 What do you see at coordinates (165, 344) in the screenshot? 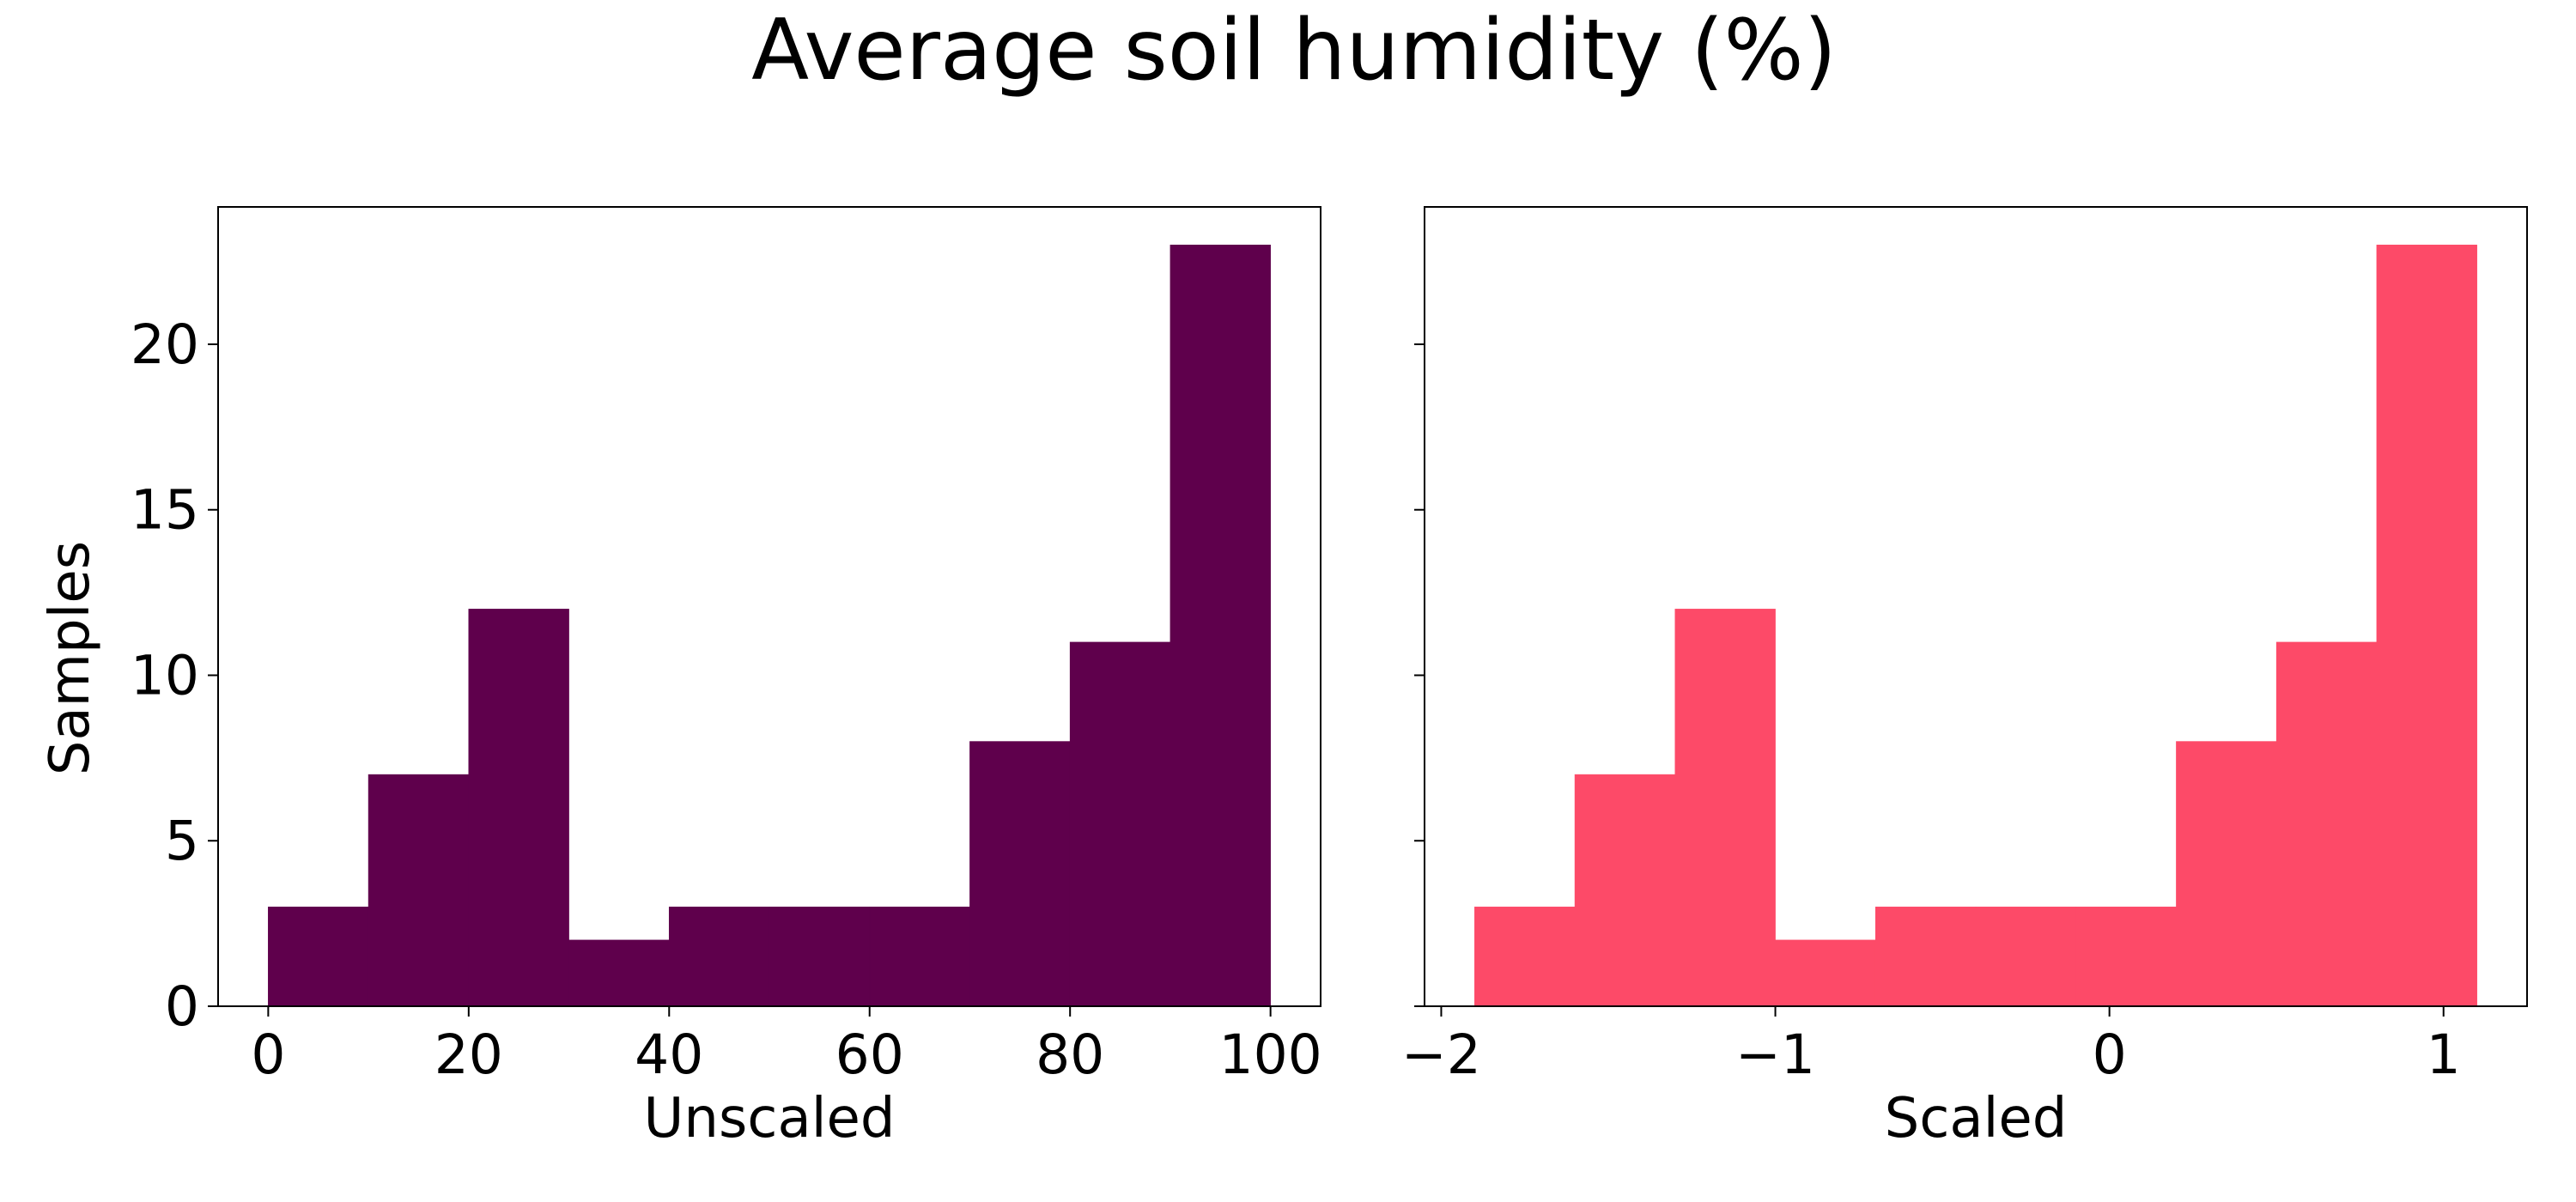
I see `panel-1-ytick-label: 20` at bounding box center [165, 344].